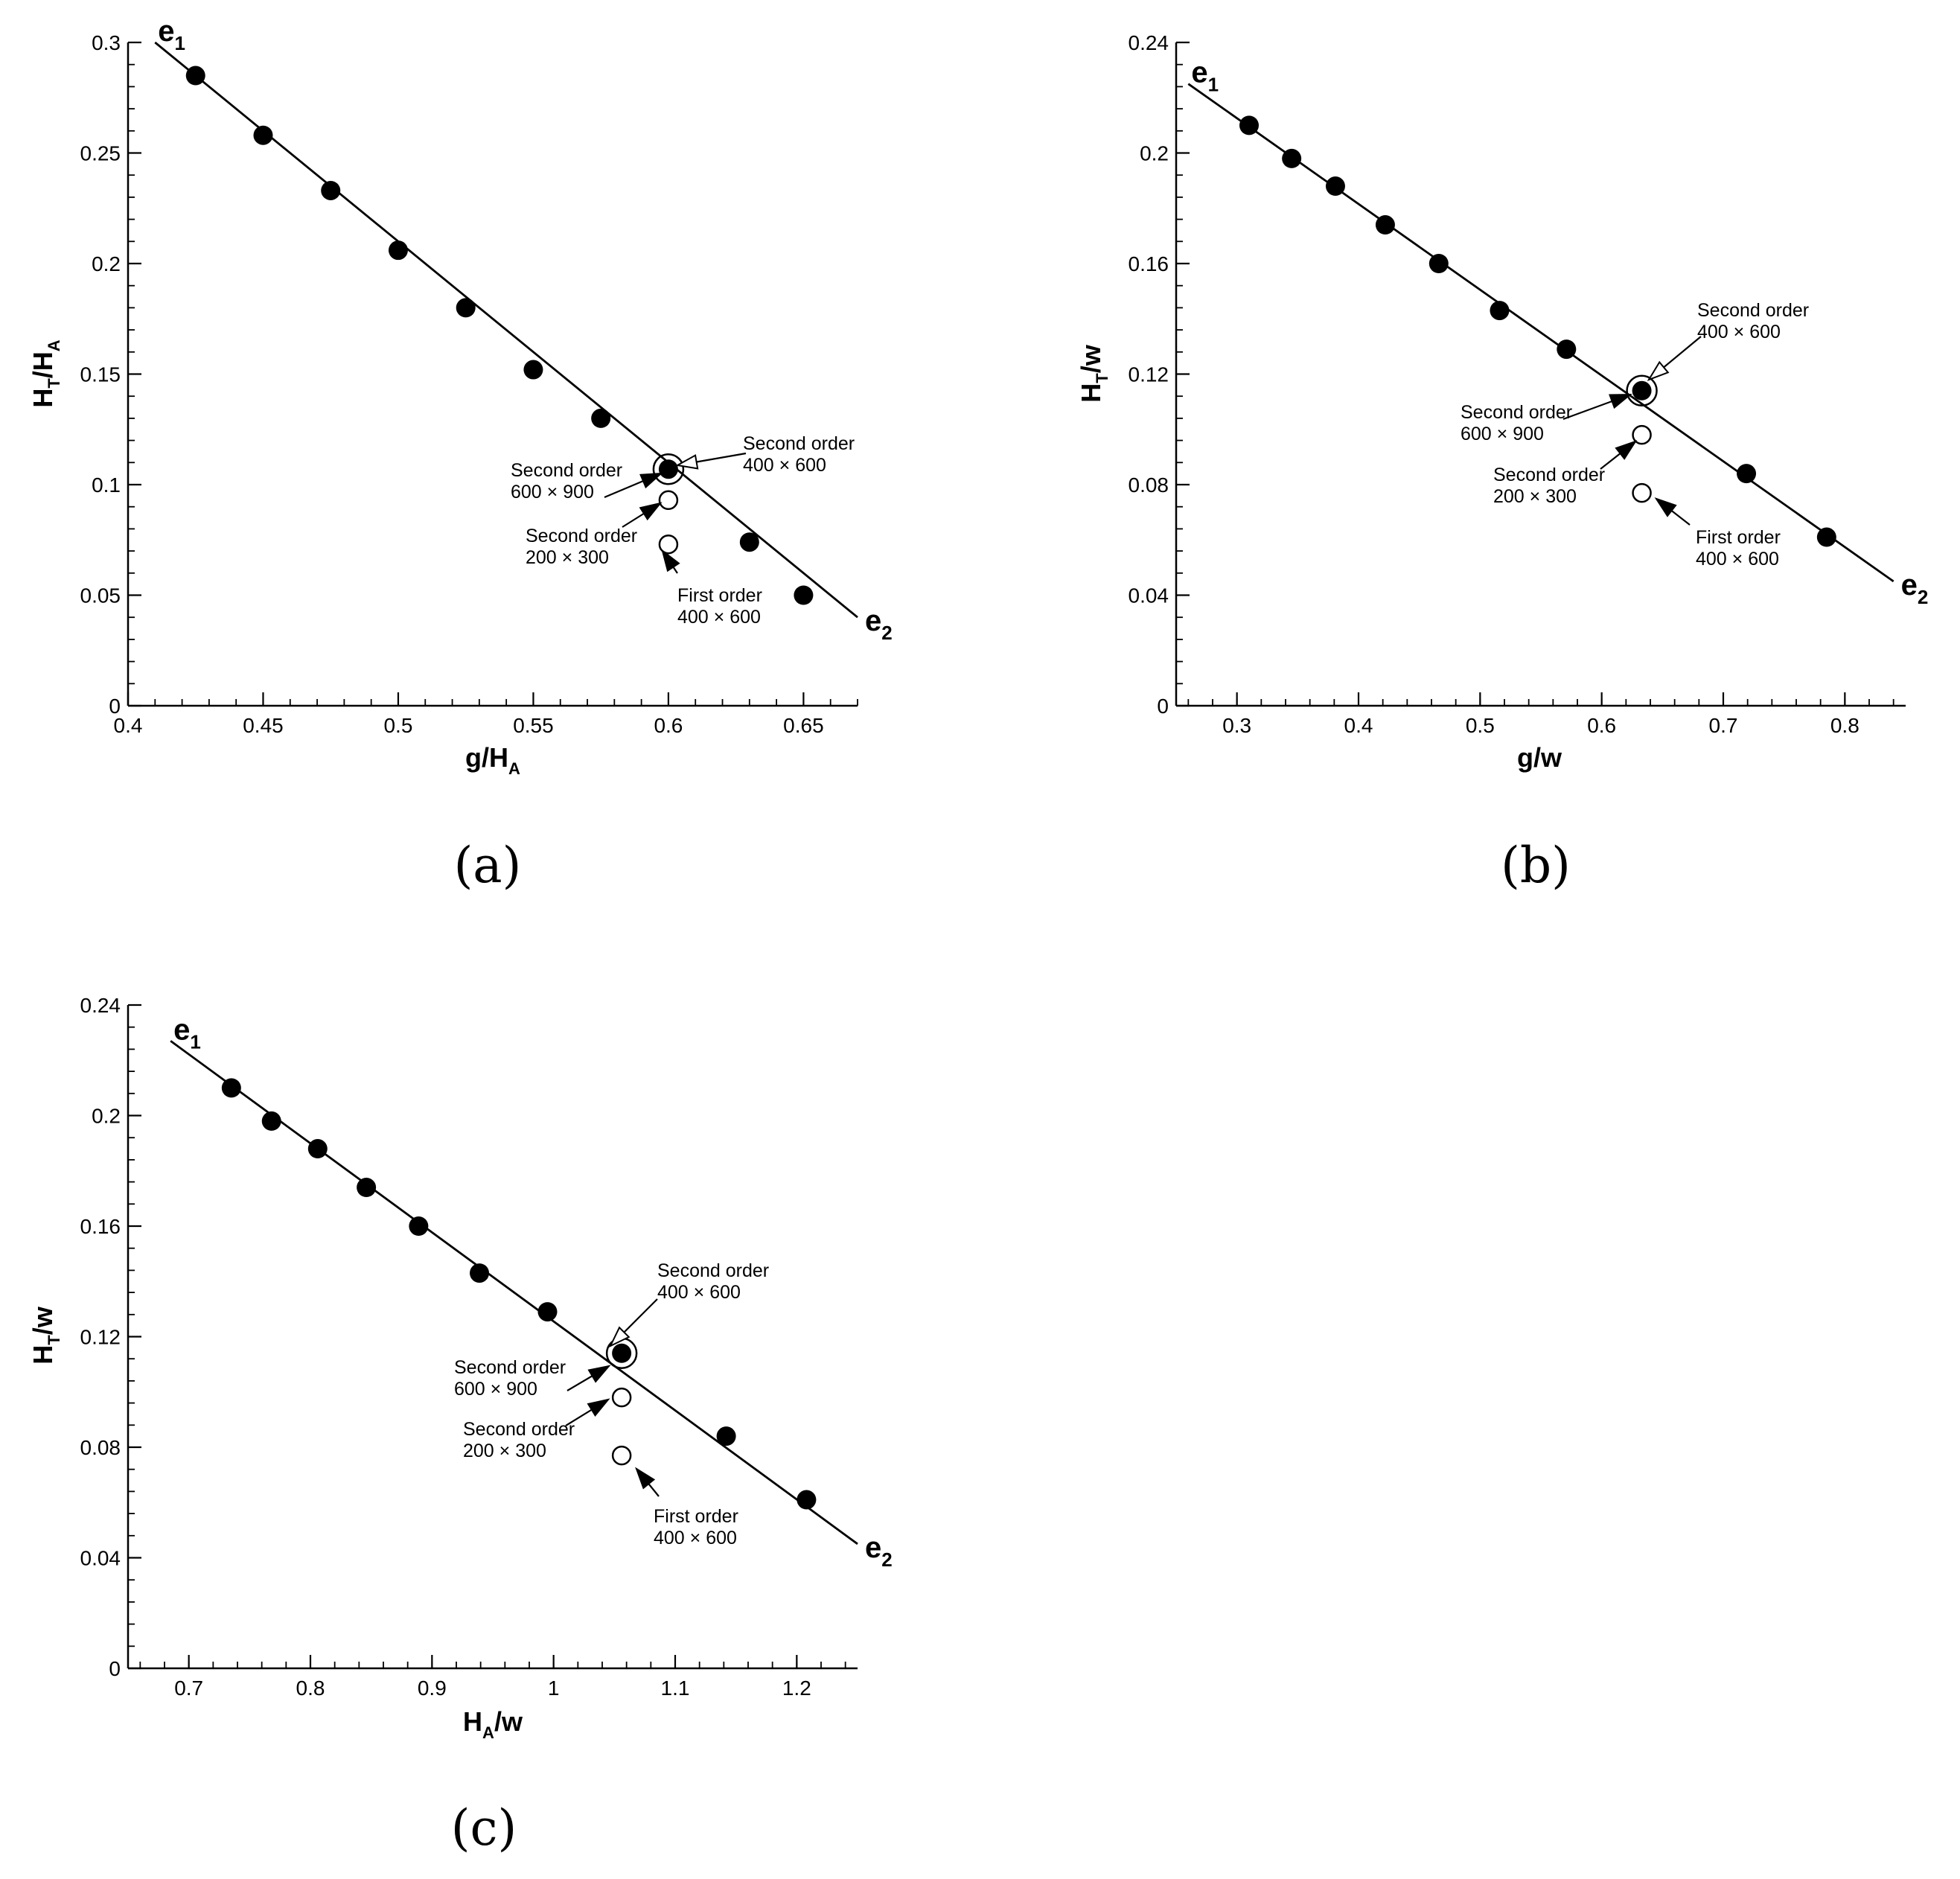  Describe the element at coordinates (472, 1721) in the screenshot. I see `x-axis-title-main: H` at that location.